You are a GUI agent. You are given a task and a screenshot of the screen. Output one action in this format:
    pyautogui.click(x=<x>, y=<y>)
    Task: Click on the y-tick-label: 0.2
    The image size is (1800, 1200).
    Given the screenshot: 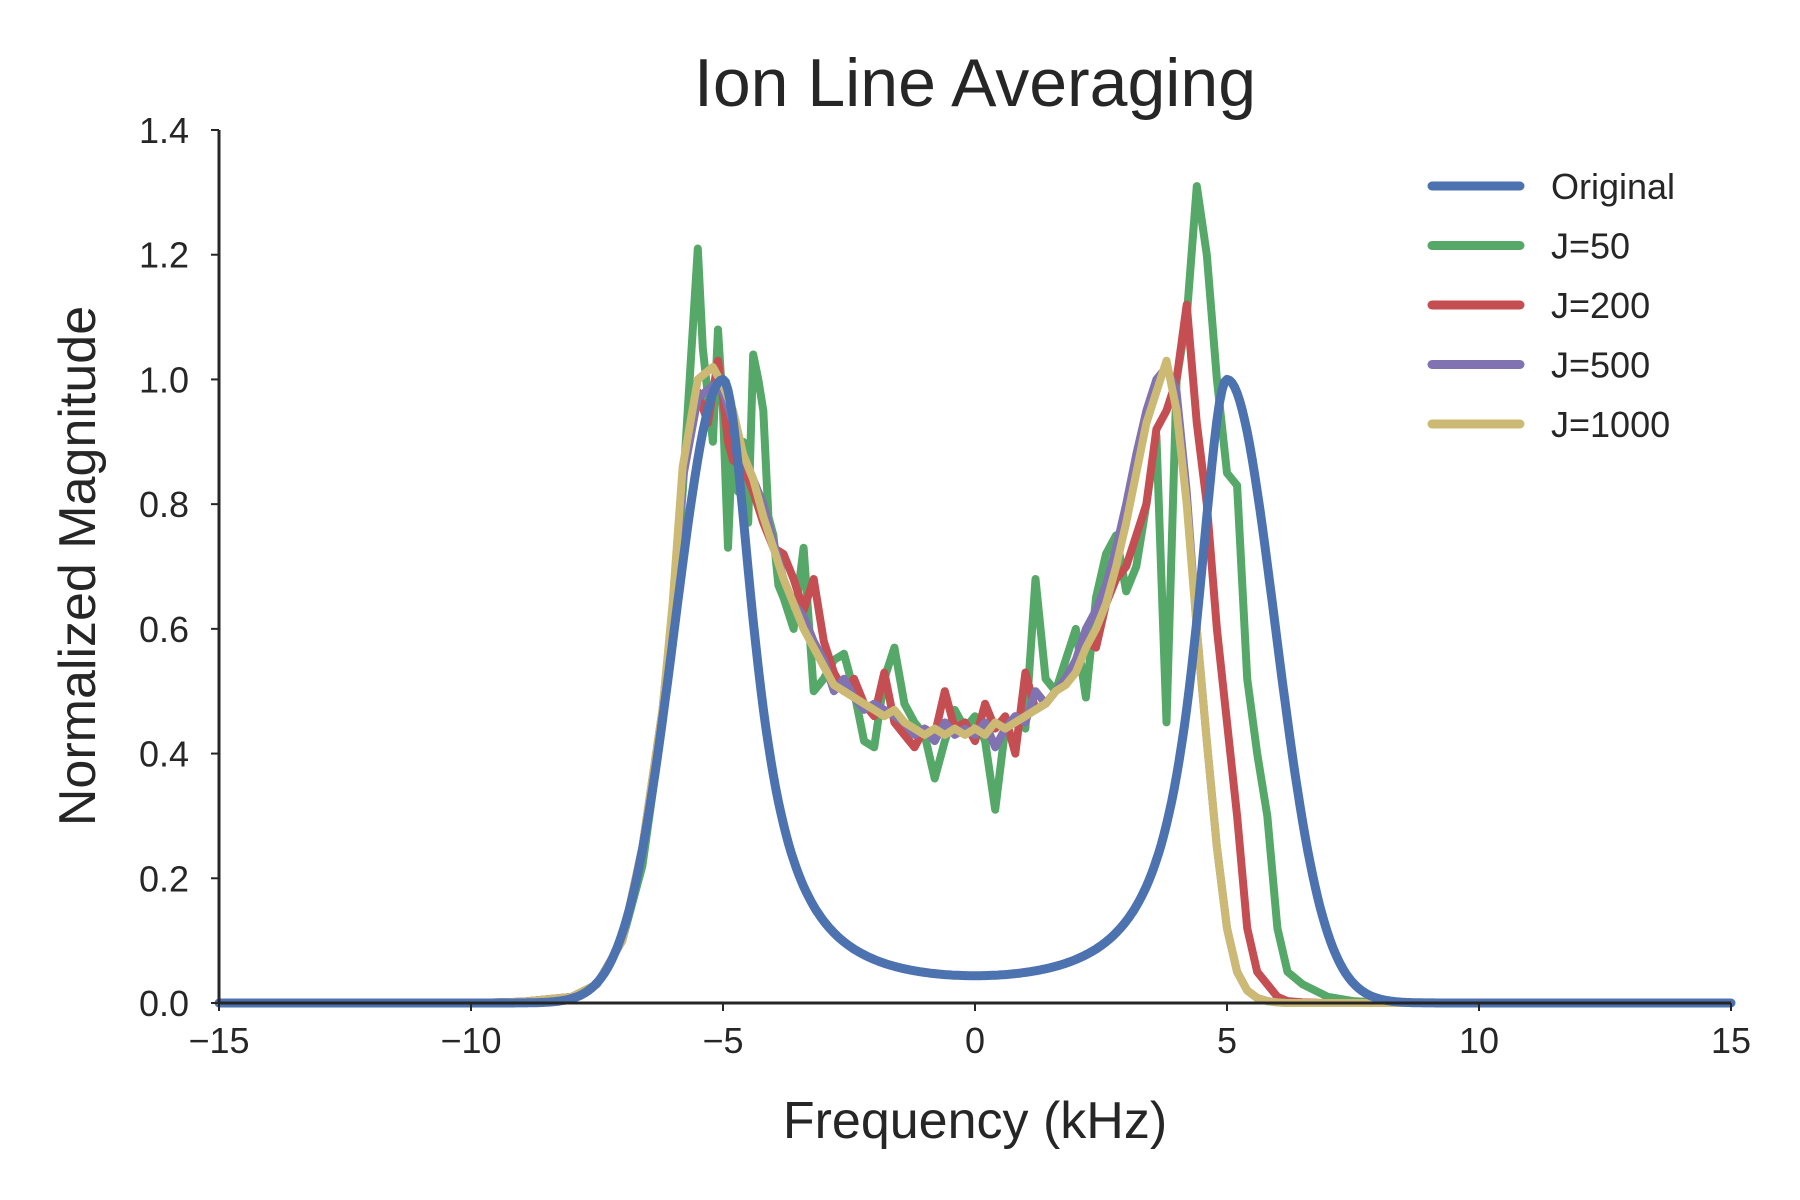 What is the action you would take?
    pyautogui.click(x=164, y=878)
    